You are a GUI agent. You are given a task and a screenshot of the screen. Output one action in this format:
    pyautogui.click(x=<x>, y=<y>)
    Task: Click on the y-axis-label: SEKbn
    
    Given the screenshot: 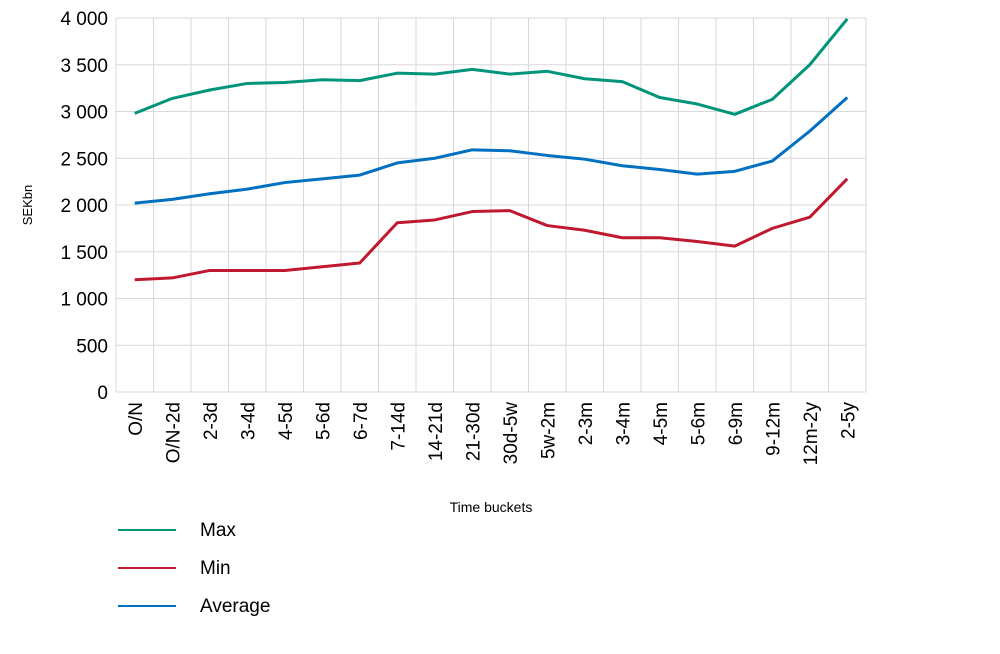 What is the action you would take?
    pyautogui.click(x=27, y=205)
    